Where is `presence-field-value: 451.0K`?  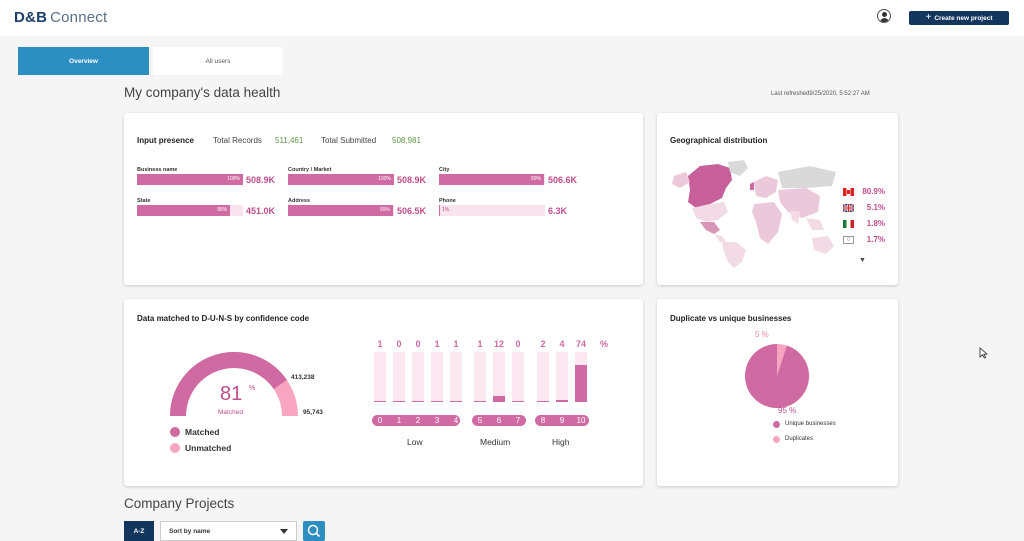 presence-field-value: 451.0K is located at coordinates (261, 211).